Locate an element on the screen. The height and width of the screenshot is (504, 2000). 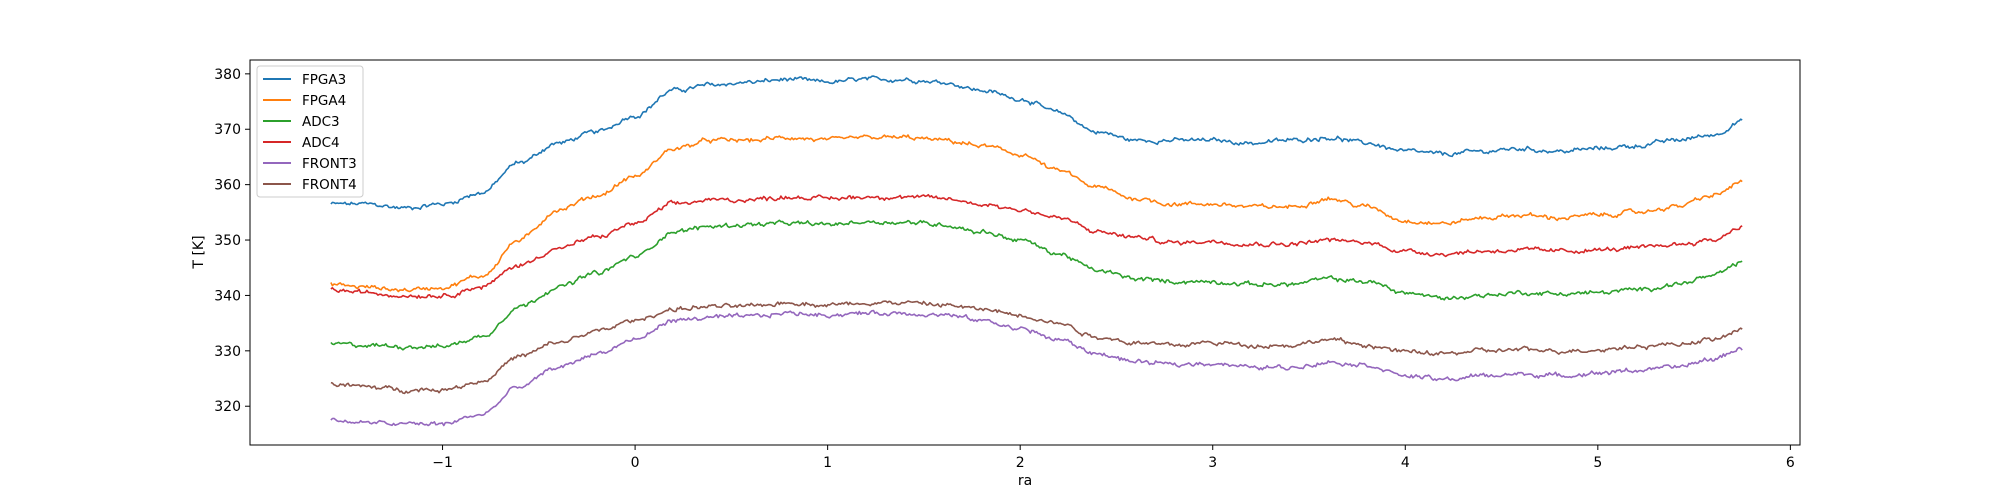
x-axis: −1 0 1 2 3 4 5 6 is located at coordinates (1113, 458).